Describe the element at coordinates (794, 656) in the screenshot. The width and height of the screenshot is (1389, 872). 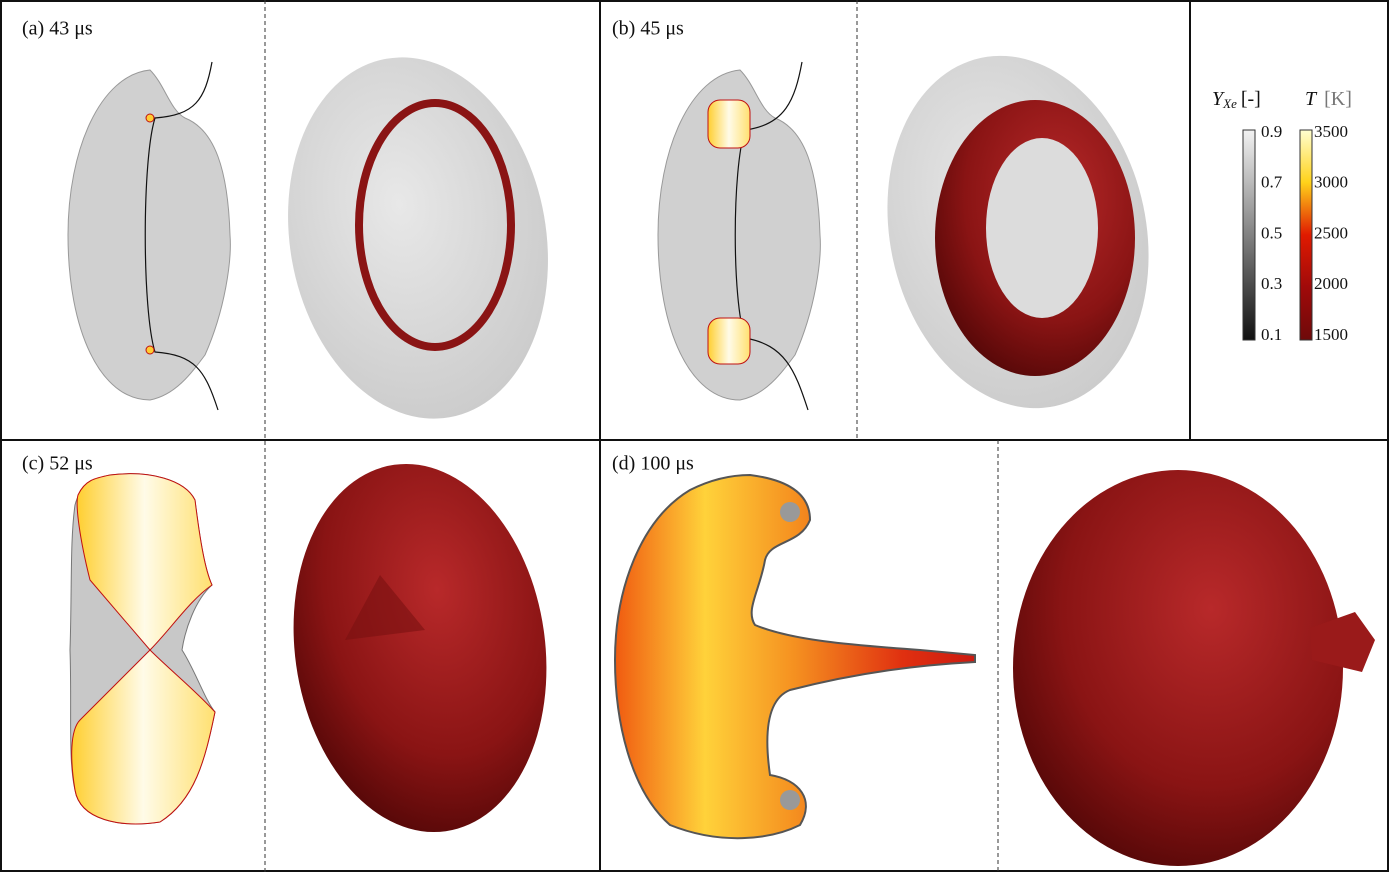
I see `mixing-plume` at that location.